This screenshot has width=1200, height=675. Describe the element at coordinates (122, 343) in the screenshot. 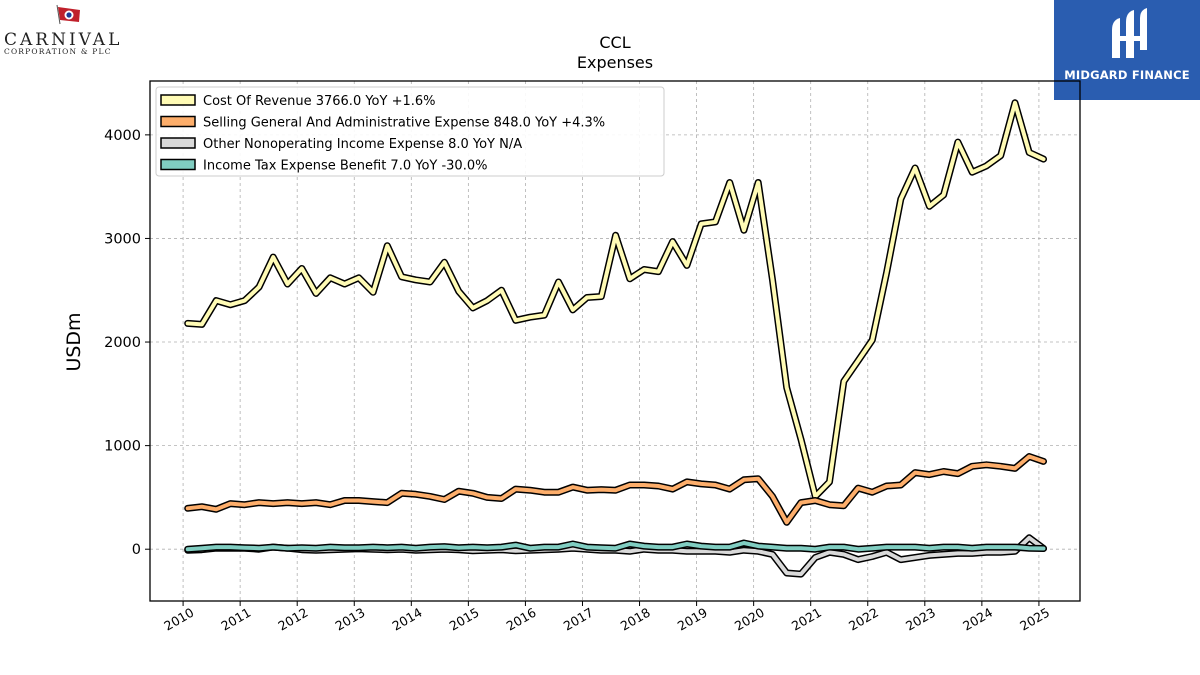

I see `y-tick-label: 2000` at that location.